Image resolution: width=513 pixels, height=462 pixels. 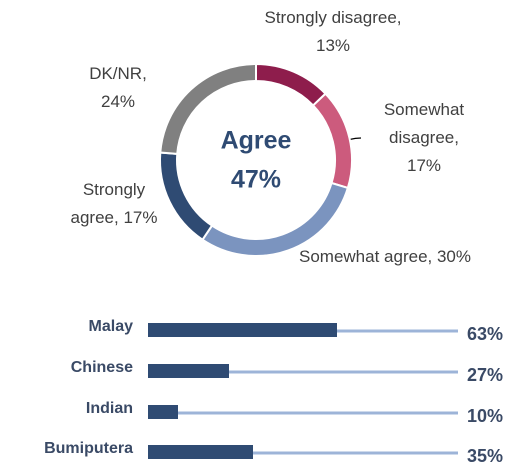 What do you see at coordinates (118, 87) in the screenshot?
I see `segment-label: DK/NR, 24%` at bounding box center [118, 87].